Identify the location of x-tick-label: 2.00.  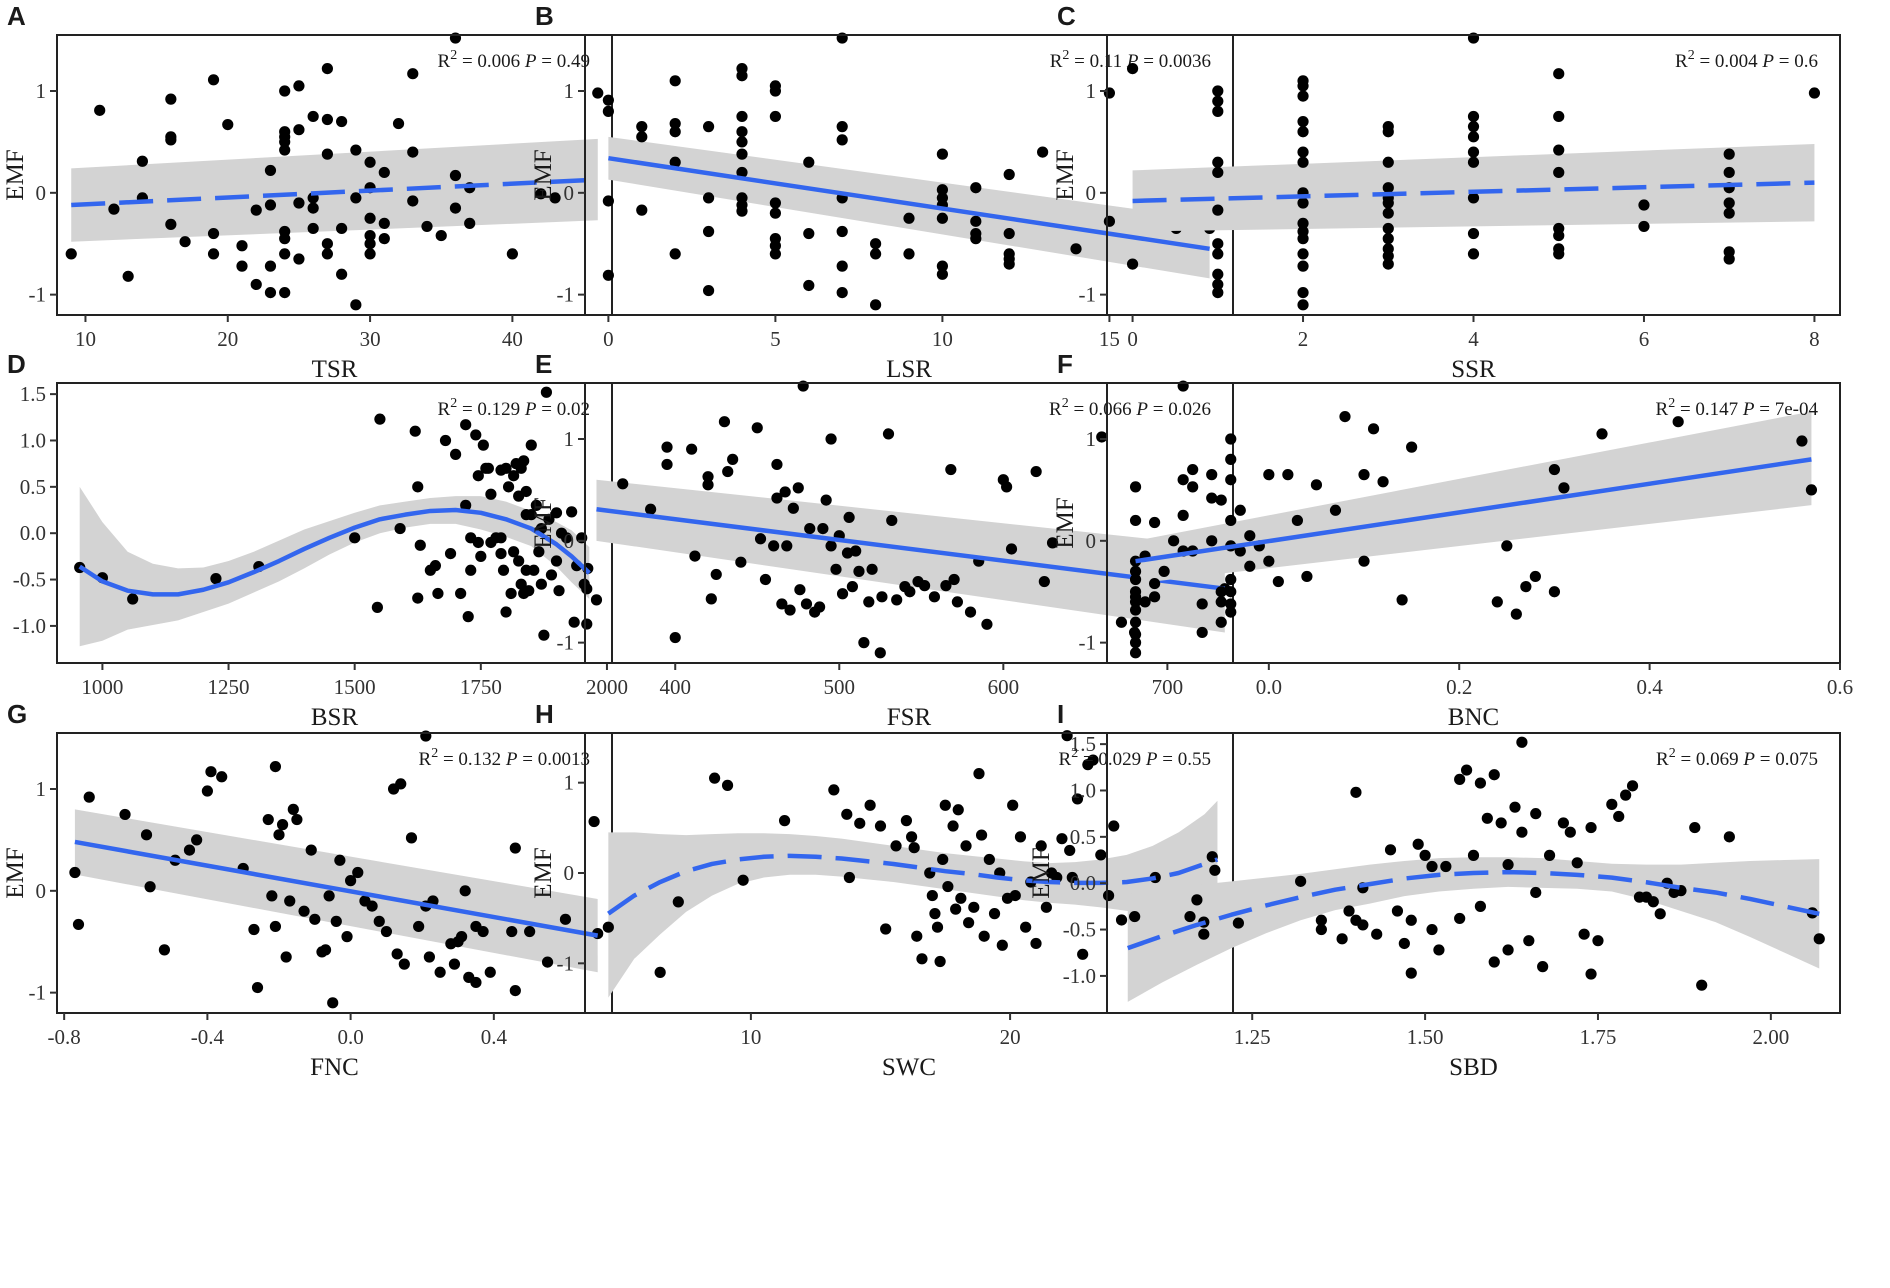
(1770, 1037).